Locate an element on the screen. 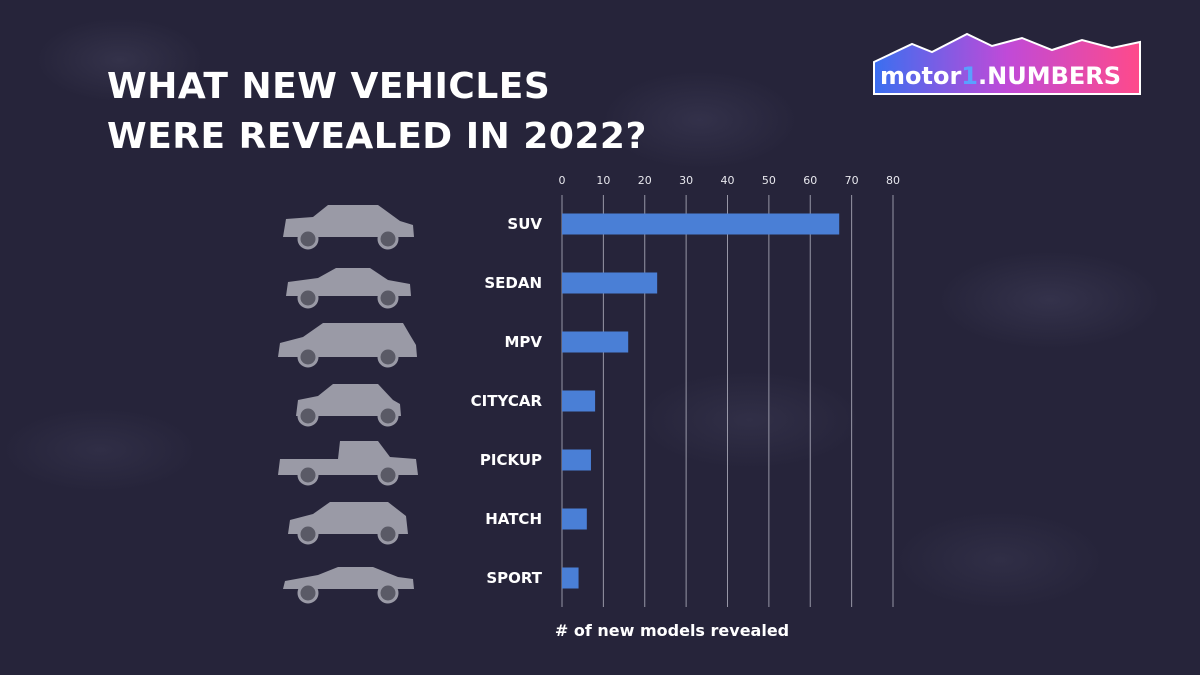 The image size is (1200, 675). suv-icon is located at coordinates (348, 227).